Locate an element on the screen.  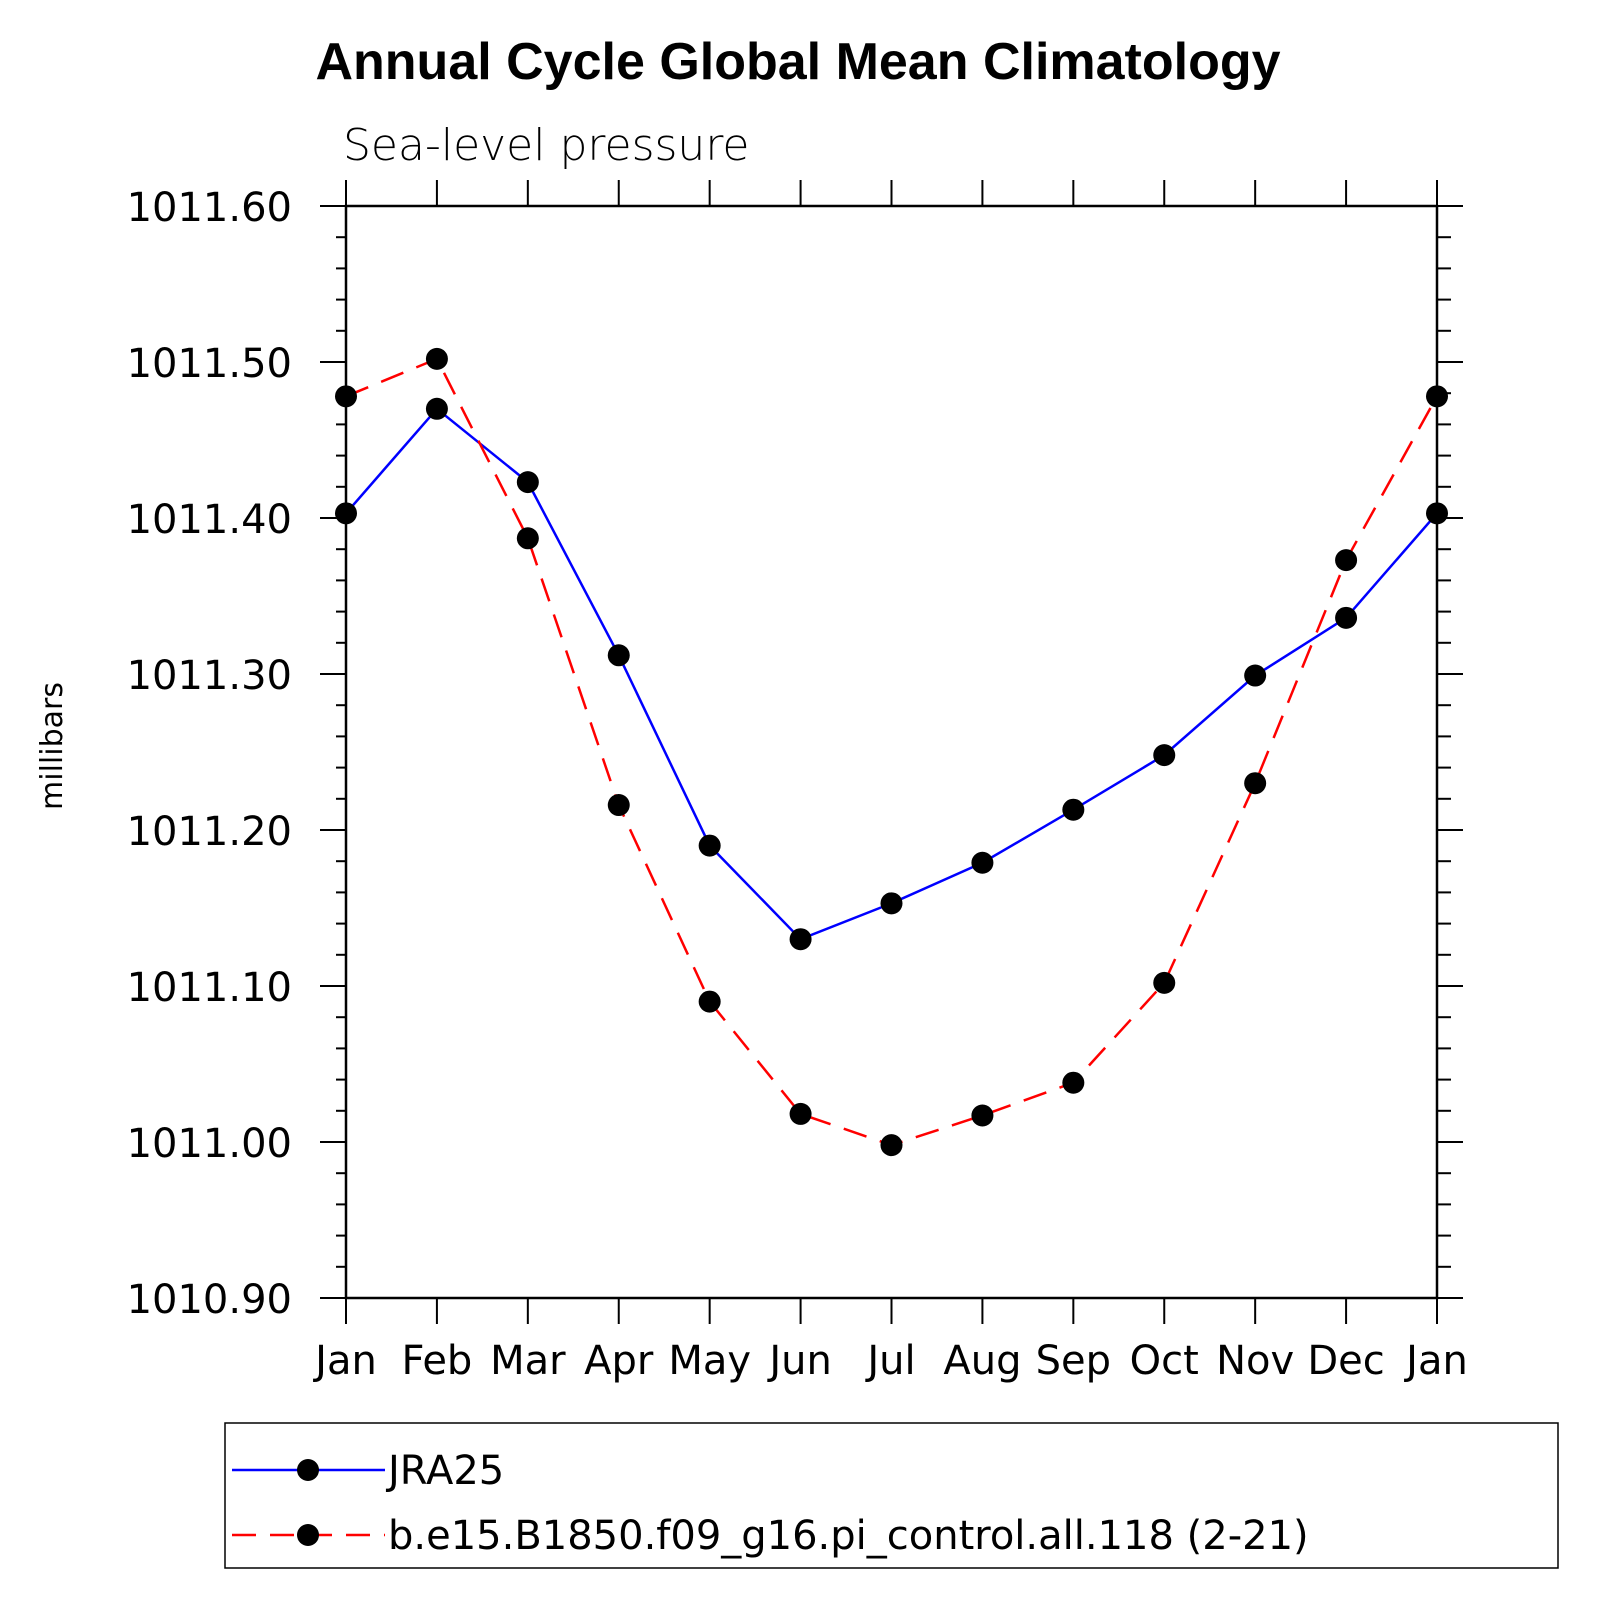
y-tick-label: 1011.60 is located at coordinates (209, 208).